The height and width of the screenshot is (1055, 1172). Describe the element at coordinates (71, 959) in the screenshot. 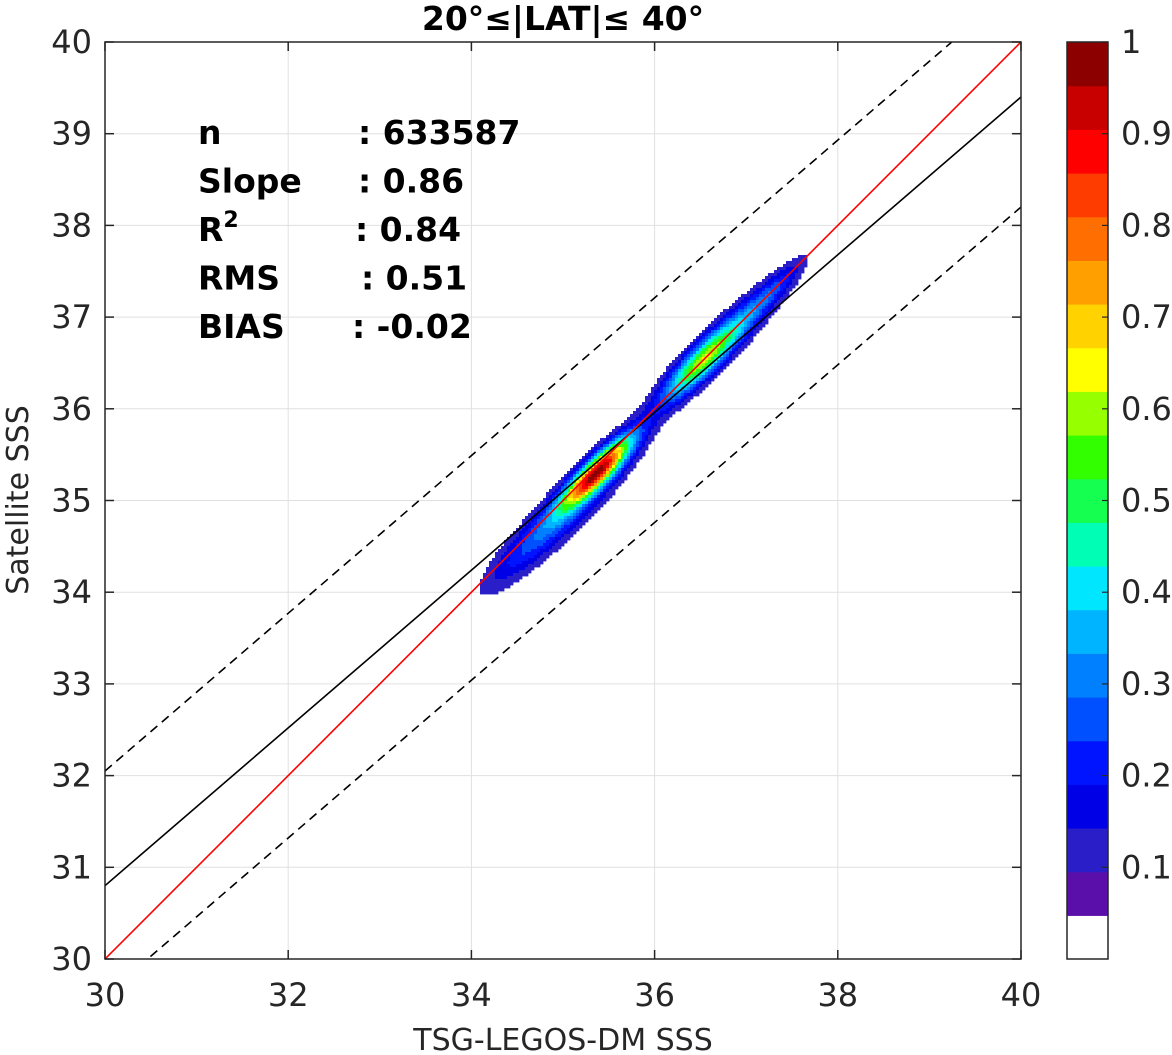

I see `y-tick-label: 30` at that location.